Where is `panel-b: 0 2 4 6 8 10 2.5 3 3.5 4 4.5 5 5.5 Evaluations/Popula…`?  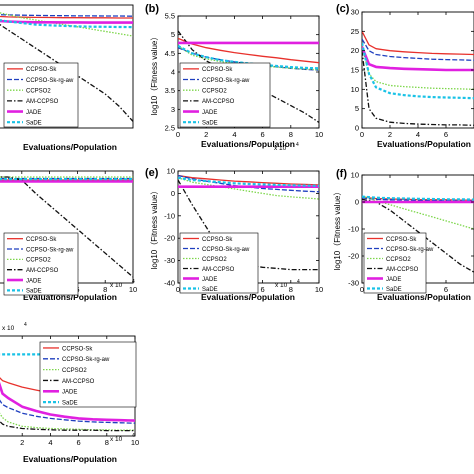
panel-b: 0 2 4 6 8 10 2.5 3 3.5 4 4.5 5 5.5 Evaluations/Popula… is located at coordinates (234, 77).